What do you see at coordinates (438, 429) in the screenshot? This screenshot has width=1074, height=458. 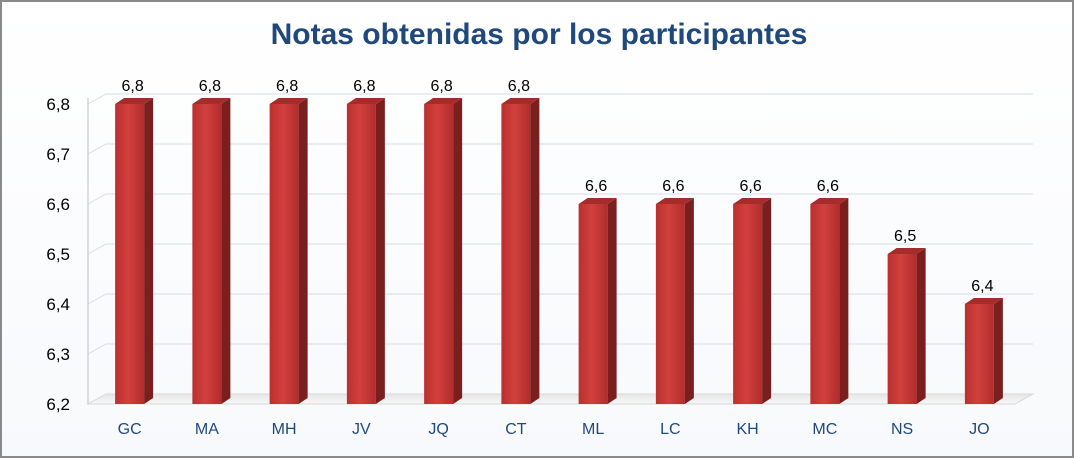 I see `x-tick-label: JQ` at bounding box center [438, 429].